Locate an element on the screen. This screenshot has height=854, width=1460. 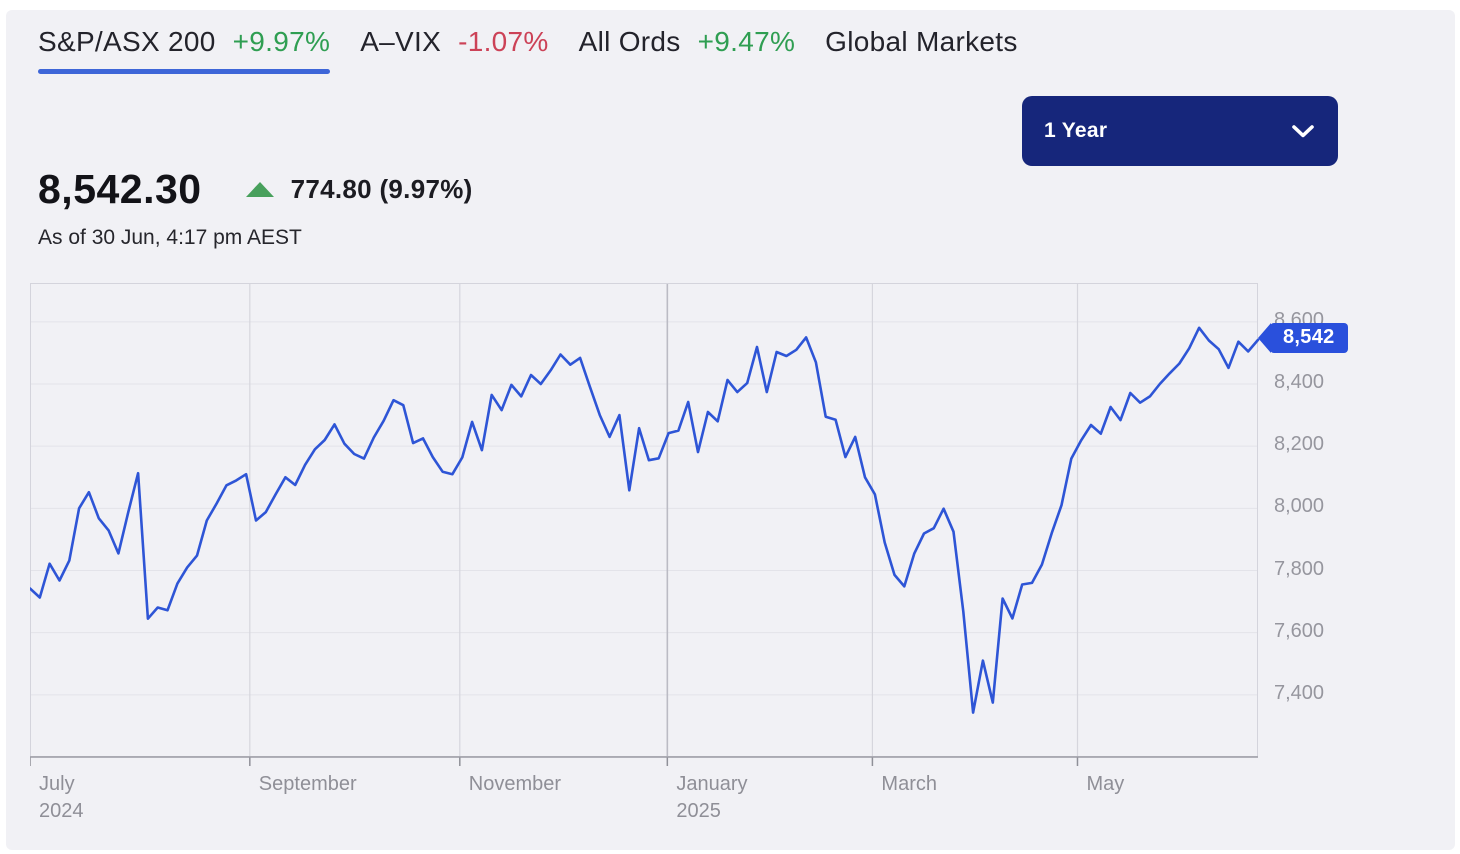
tab-change-percent: +9.97% is located at coordinates (281, 41).